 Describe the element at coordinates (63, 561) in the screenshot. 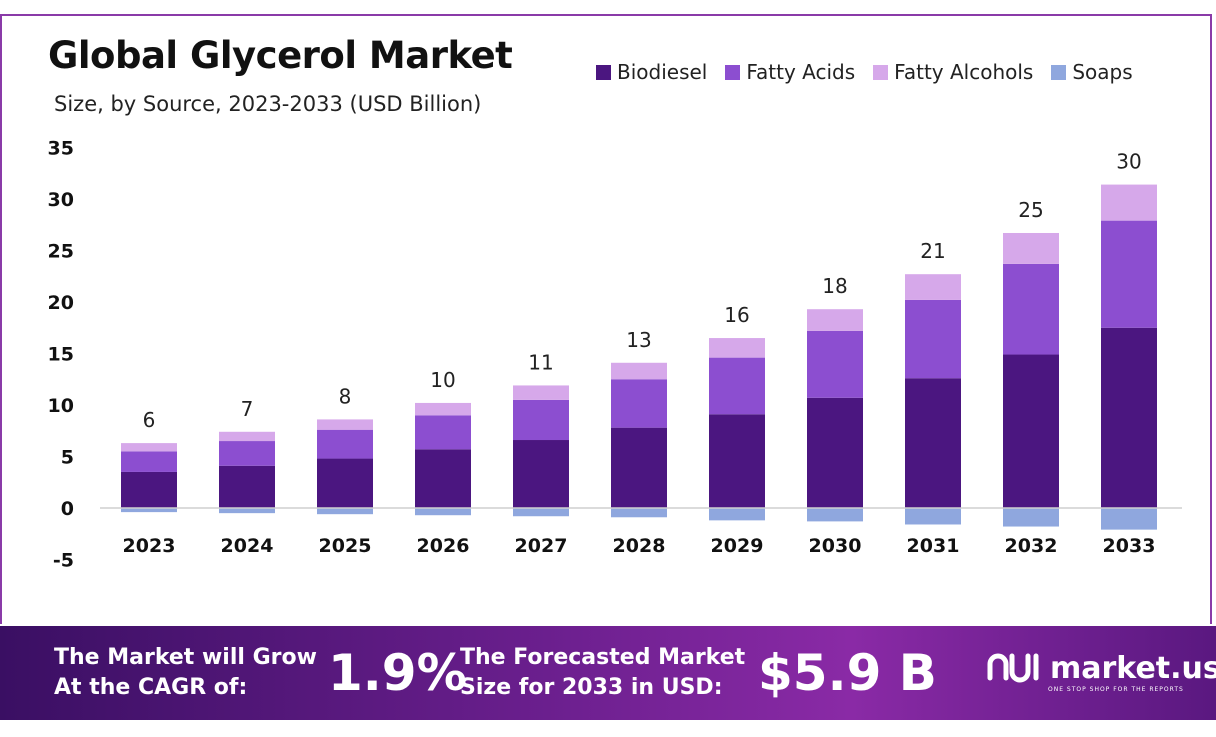

I see `y-tick-label: -5` at that location.